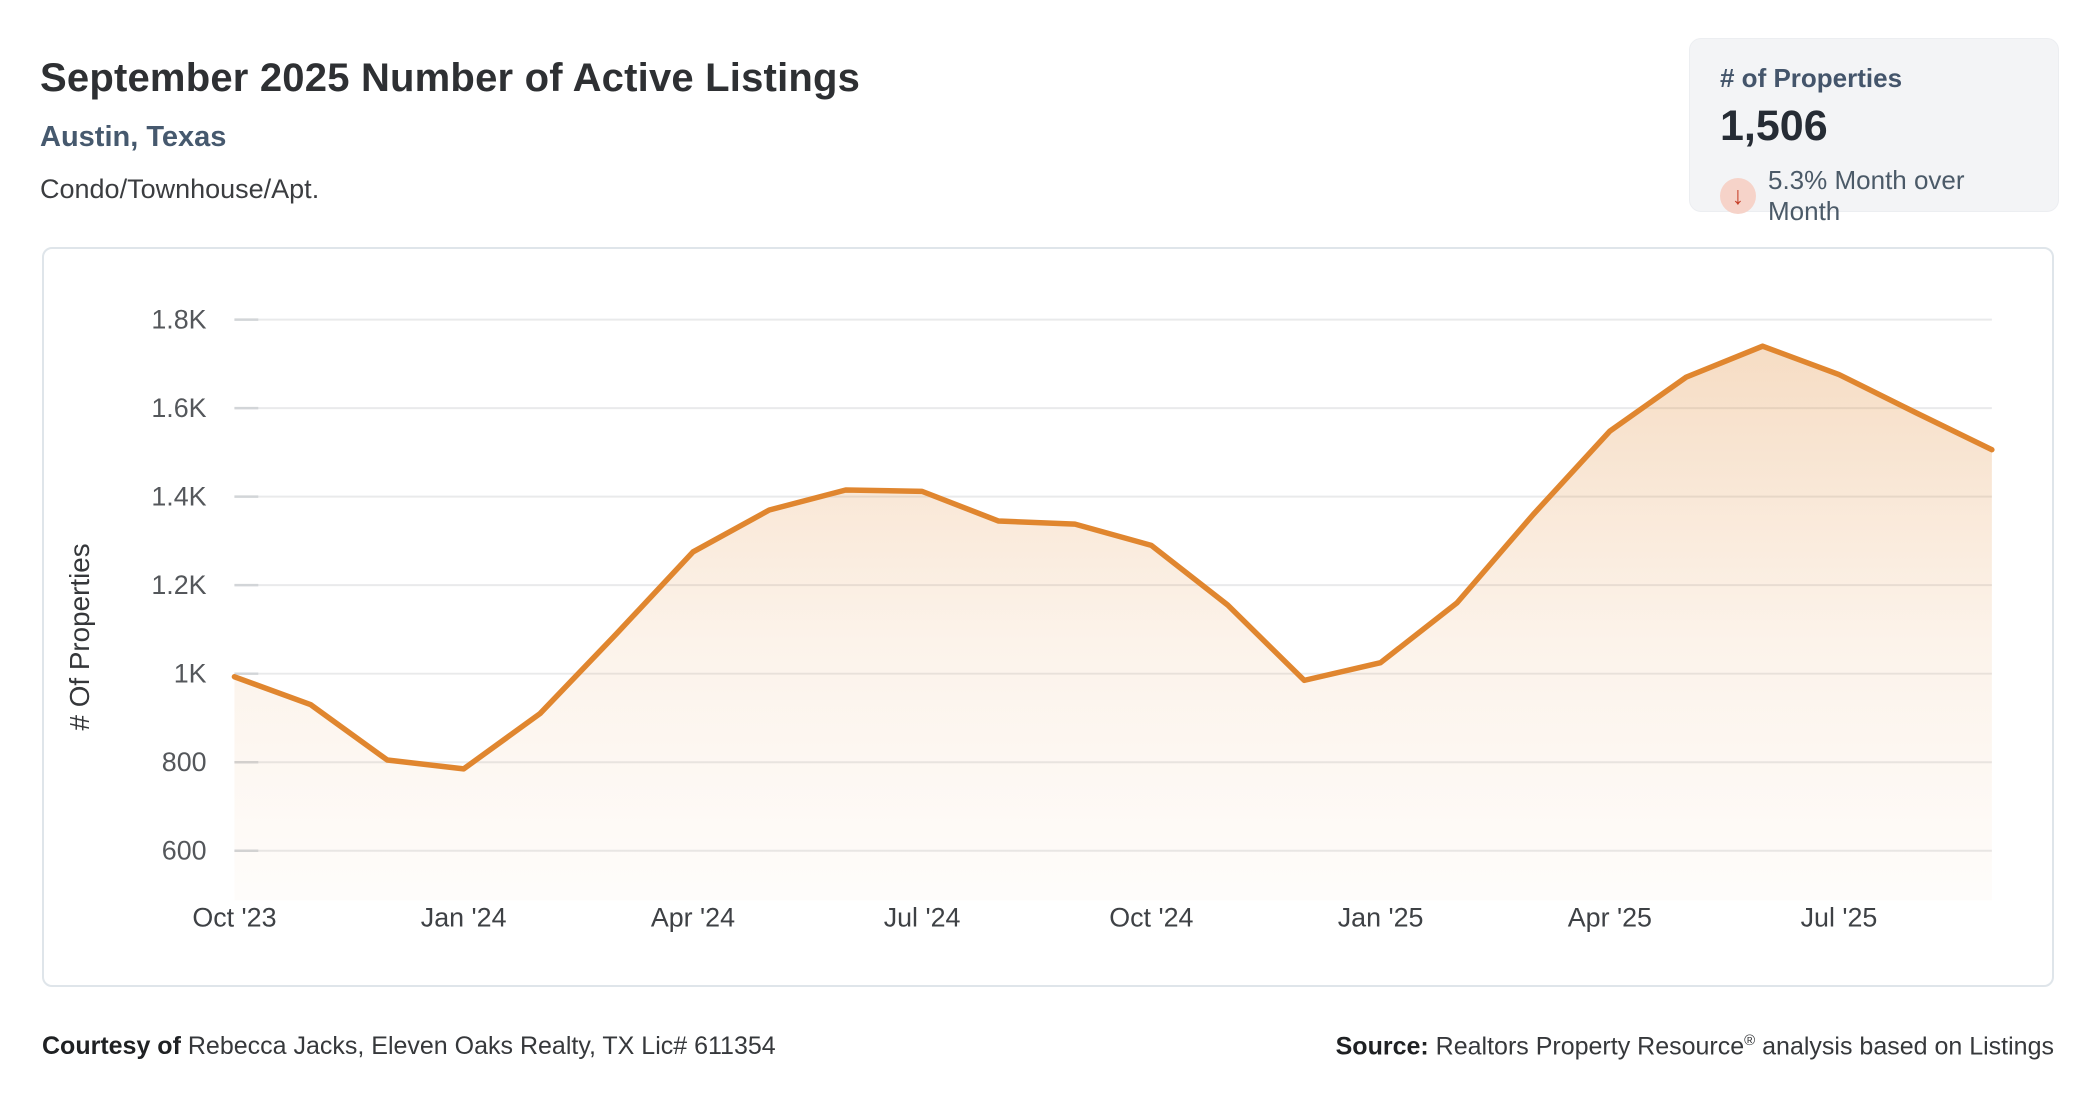 Image resolution: width=2096 pixels, height=1100 pixels. I want to click on change-arrow-badge: ↓, so click(1738, 196).